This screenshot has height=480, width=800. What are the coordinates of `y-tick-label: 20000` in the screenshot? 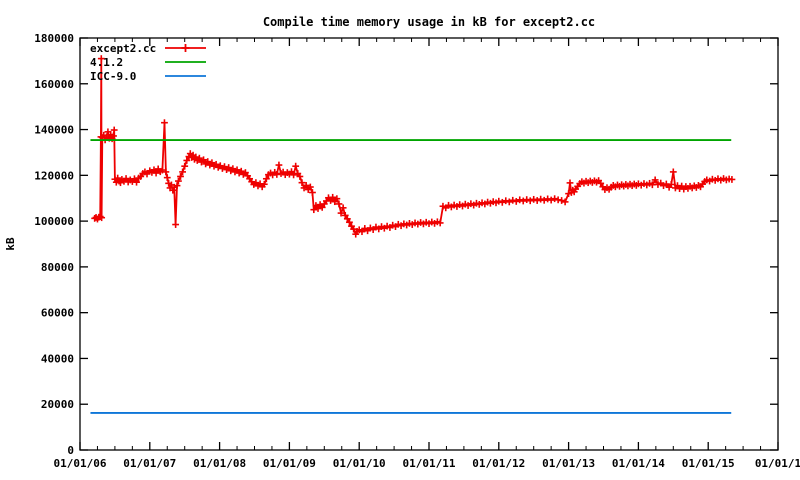 It's located at (57, 404).